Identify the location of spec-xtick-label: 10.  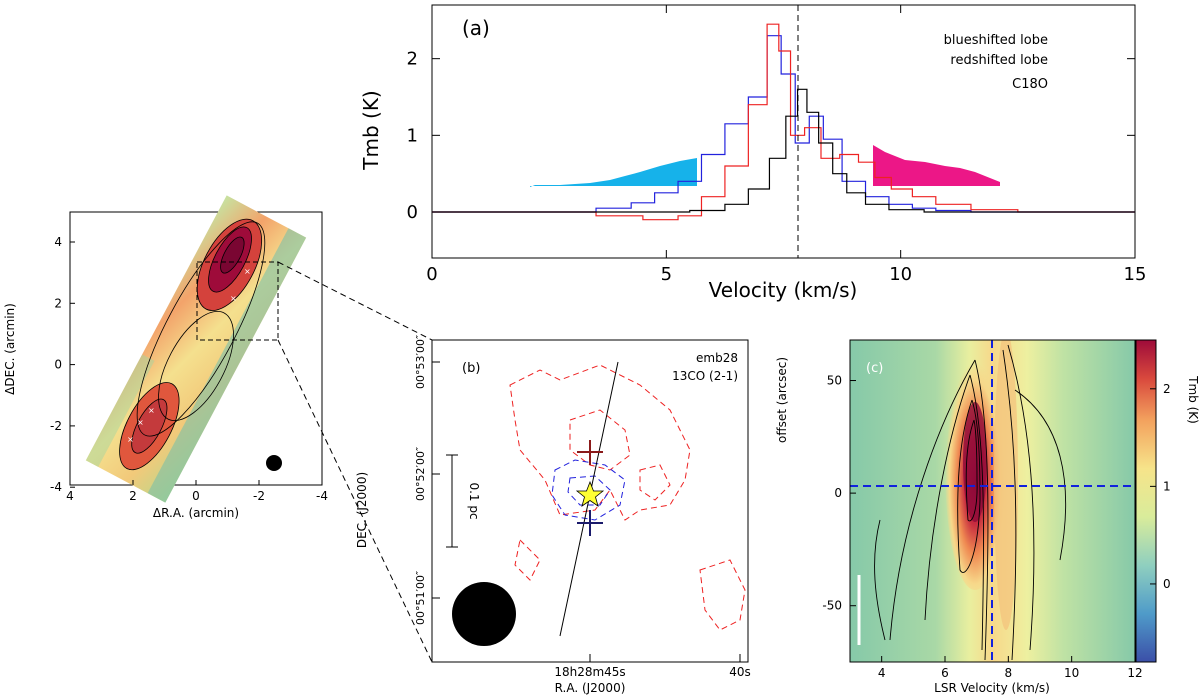
(900, 274).